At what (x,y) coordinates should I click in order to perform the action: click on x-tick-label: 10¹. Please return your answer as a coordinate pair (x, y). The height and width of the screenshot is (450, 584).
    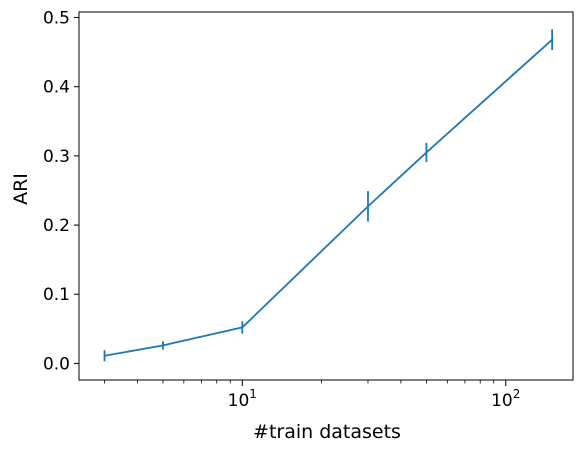
    Looking at the image, I should click on (242, 399).